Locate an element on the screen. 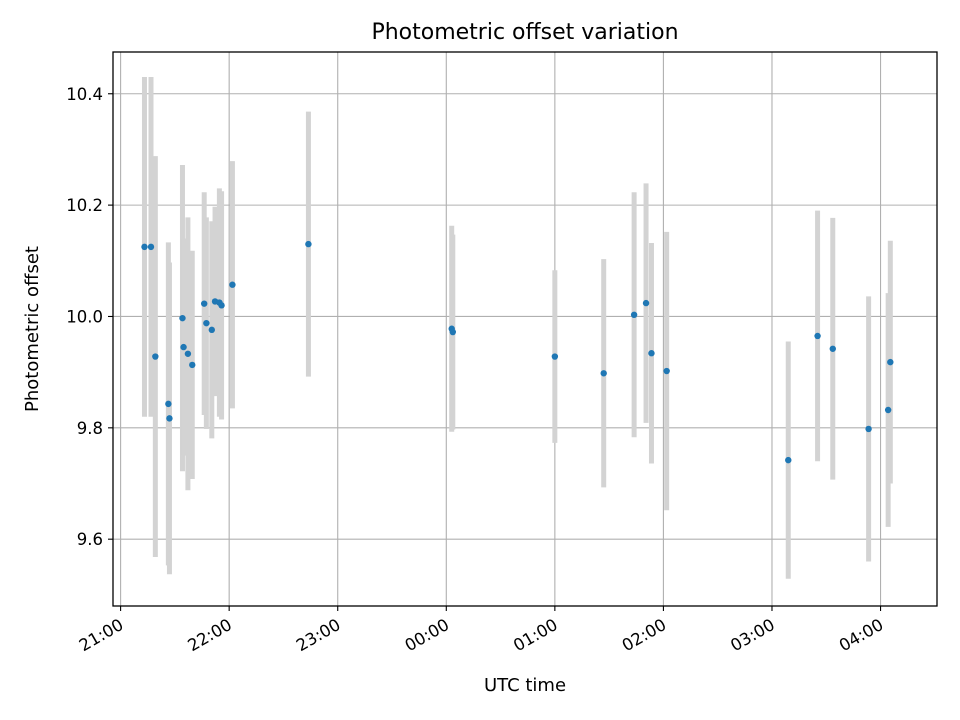 The width and height of the screenshot is (960, 720). y-tick-label: 10.4 is located at coordinates (84, 94).